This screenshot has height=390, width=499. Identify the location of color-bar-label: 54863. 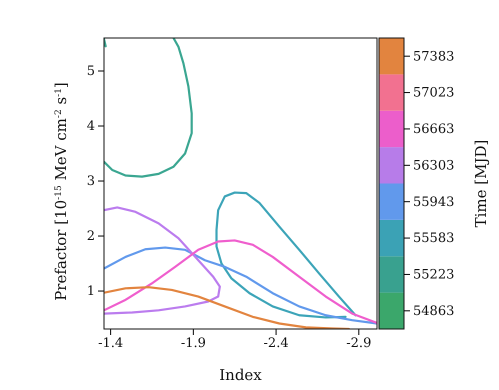
(433, 311).